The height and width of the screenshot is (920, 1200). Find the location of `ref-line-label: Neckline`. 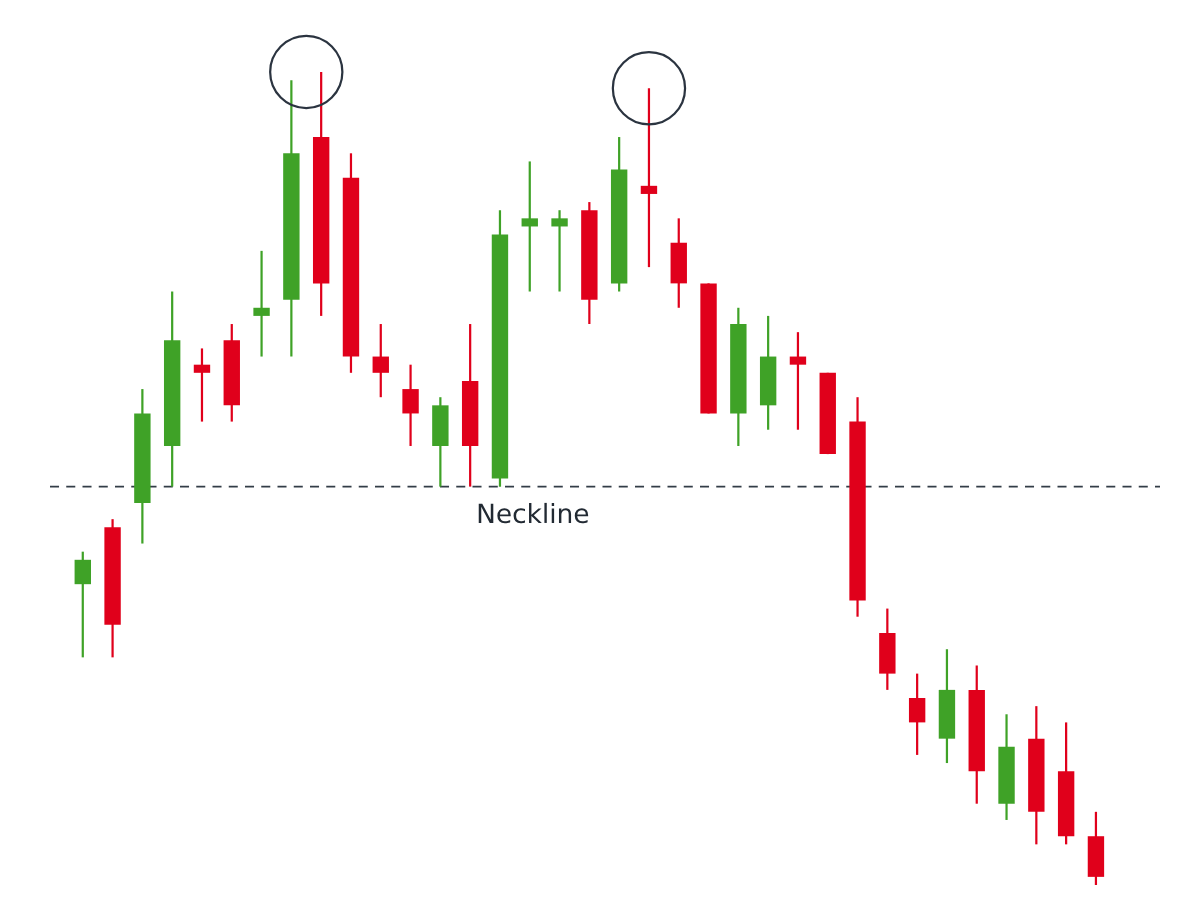

ref-line-label: Neckline is located at coordinates (533, 513).